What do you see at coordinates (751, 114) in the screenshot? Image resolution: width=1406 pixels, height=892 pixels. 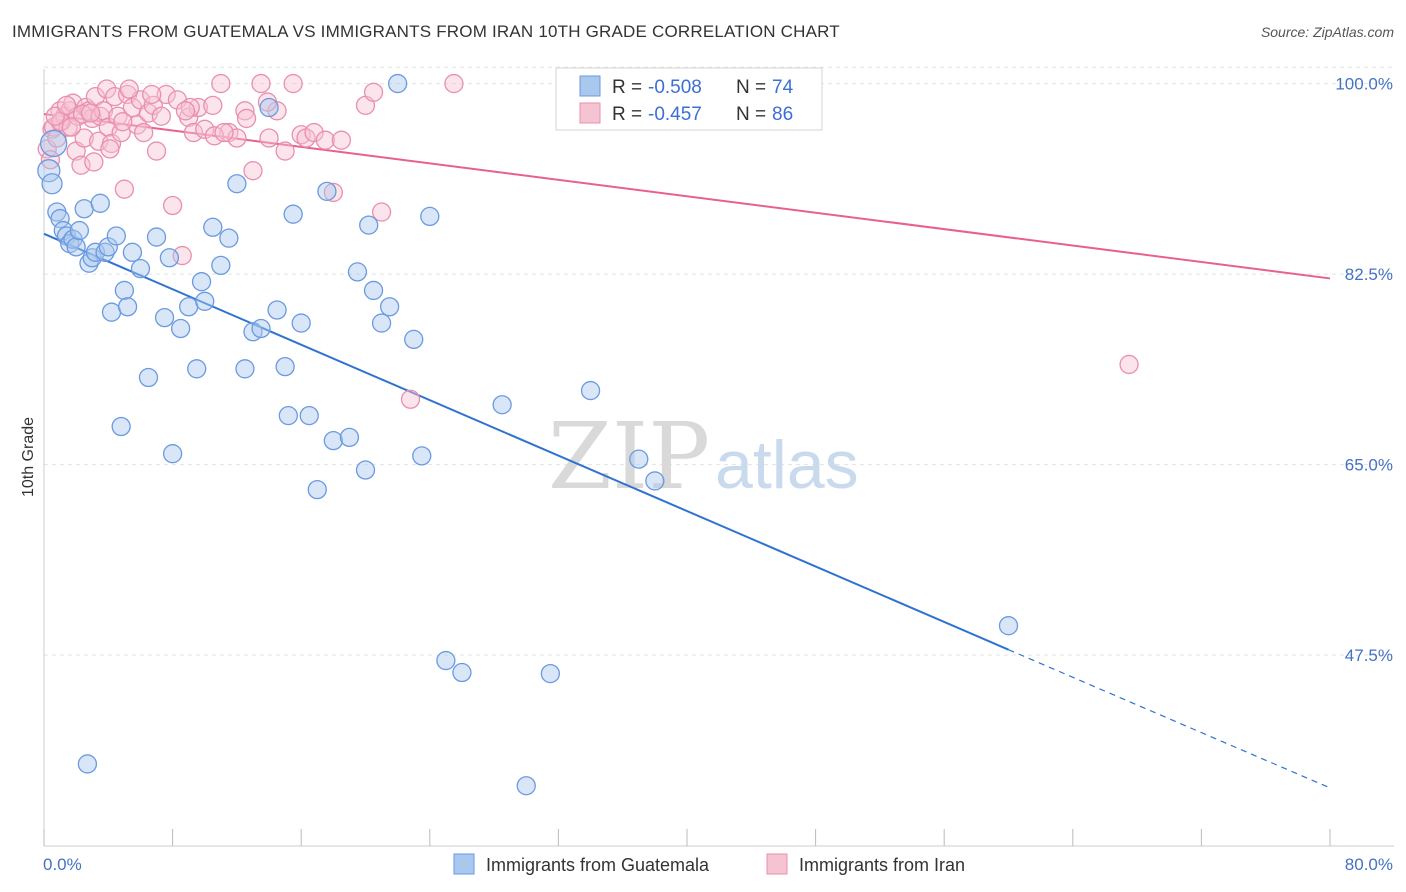 I see `stats-n-label-iran: N =` at bounding box center [751, 114].